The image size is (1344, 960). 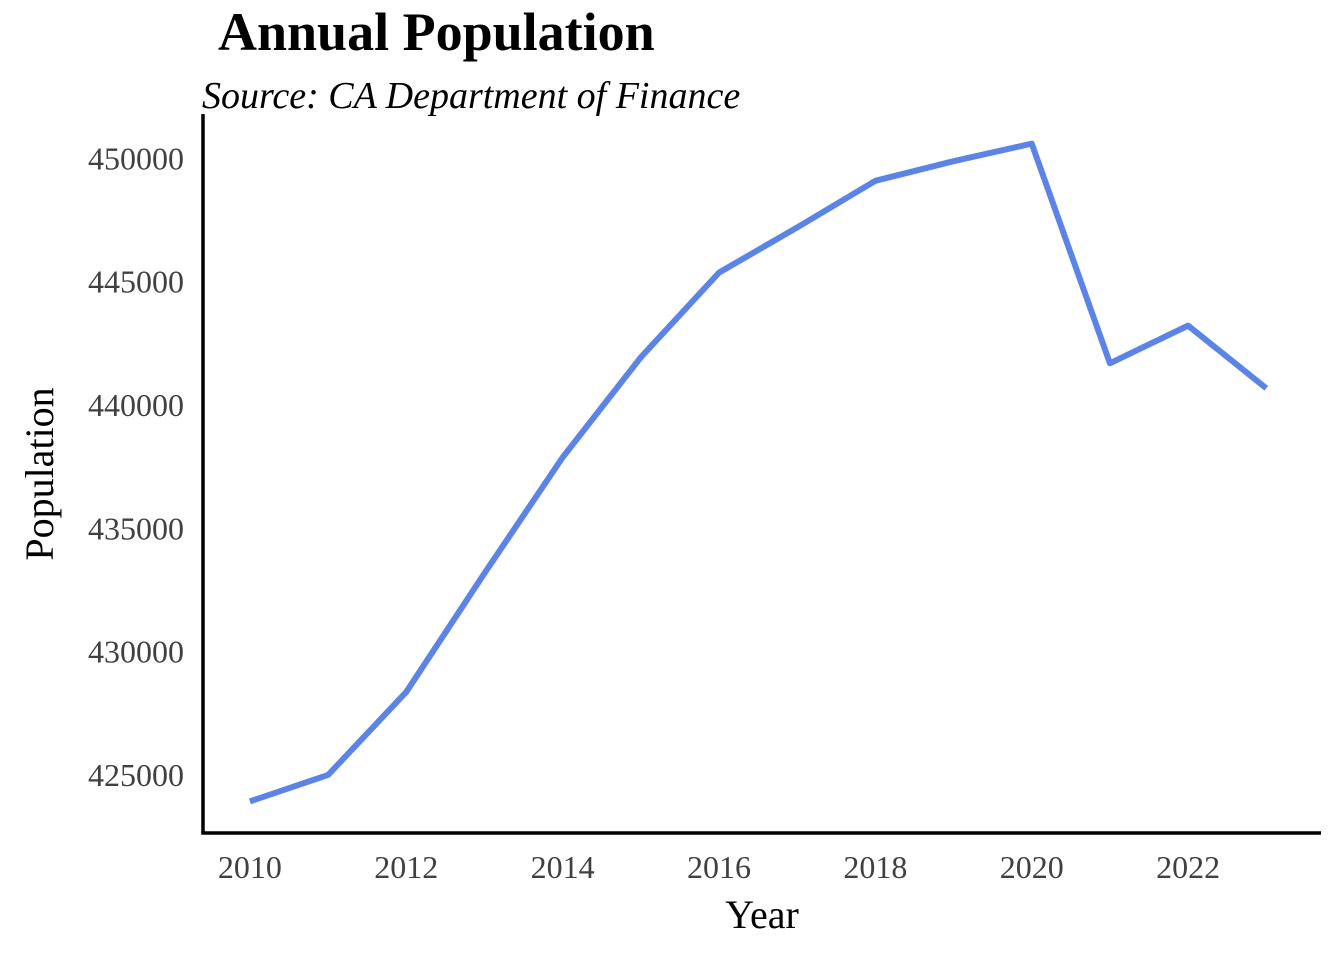 What do you see at coordinates (471, 96) in the screenshot?
I see `chart-subtitle: Source: CA Department of Finance` at bounding box center [471, 96].